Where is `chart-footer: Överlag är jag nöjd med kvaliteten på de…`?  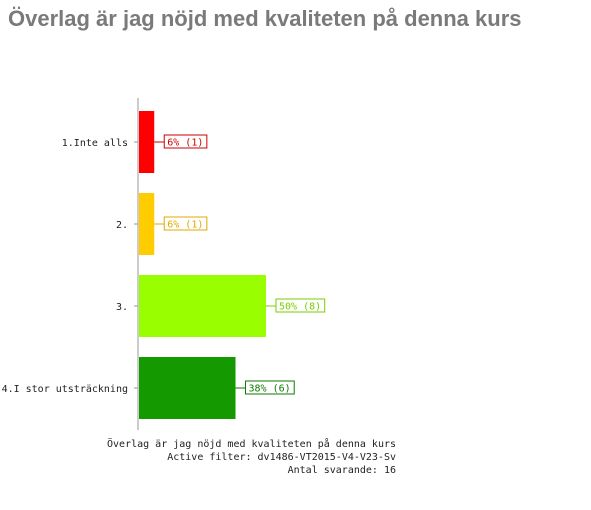 chart-footer: Överlag är jag nöjd med kvaliteten på de… is located at coordinates (251, 456).